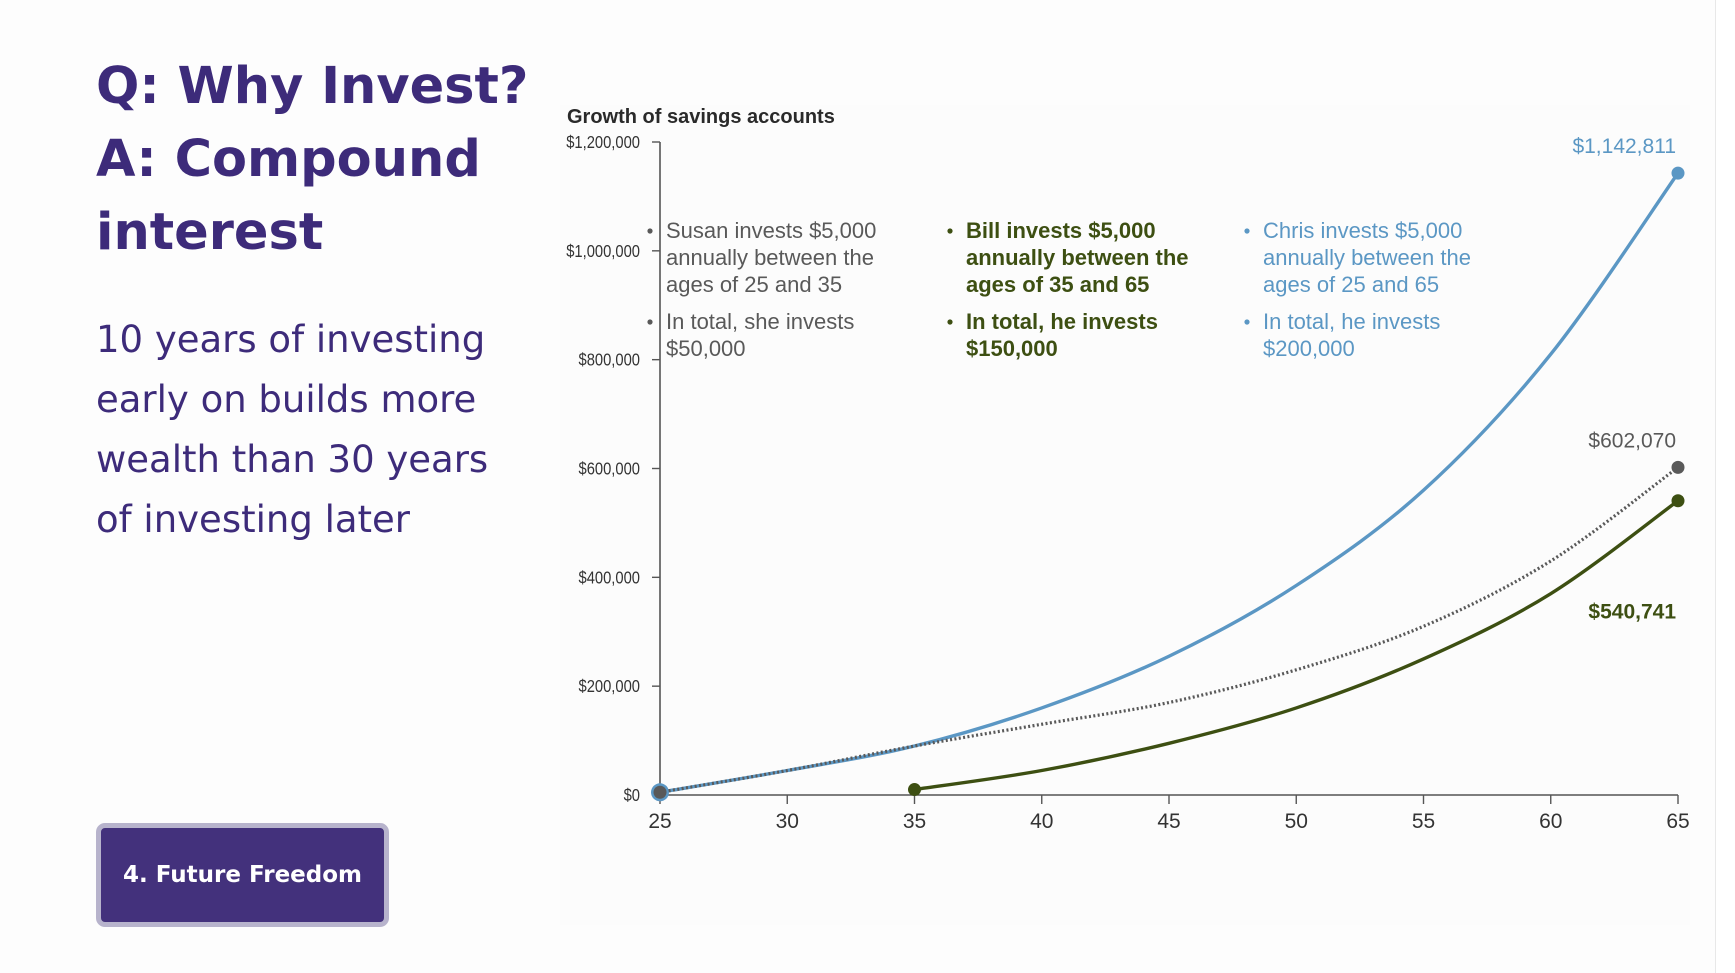 This screenshot has width=1735, height=973. I want to click on chart-title: Growth of savings accounts, so click(701, 117).